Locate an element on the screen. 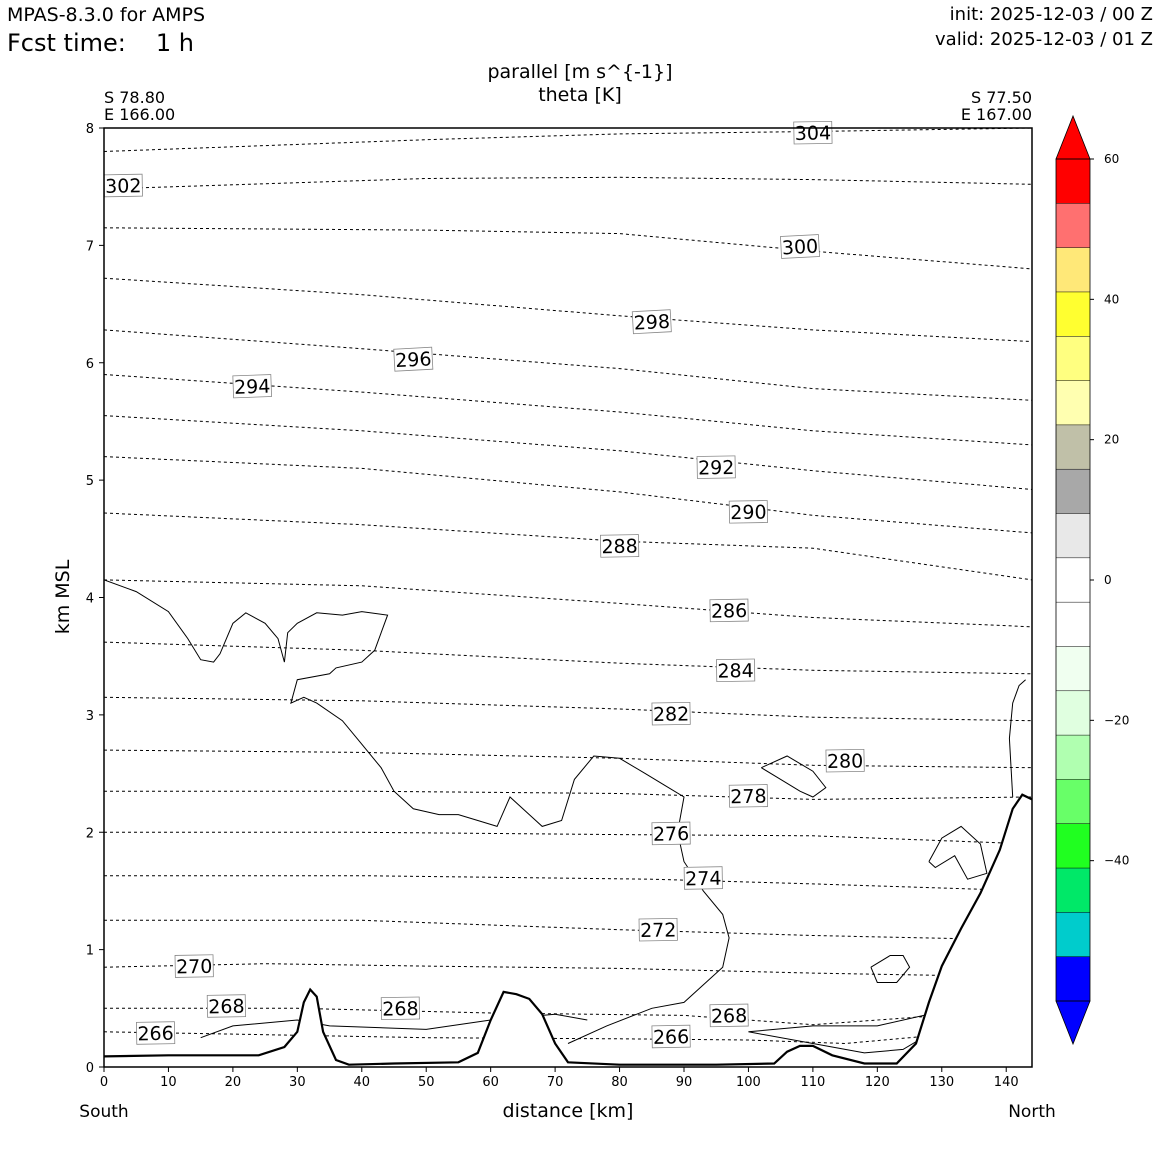 The image size is (1160, 1160). colorbar-tick-label: −20 is located at coordinates (1116, 720).